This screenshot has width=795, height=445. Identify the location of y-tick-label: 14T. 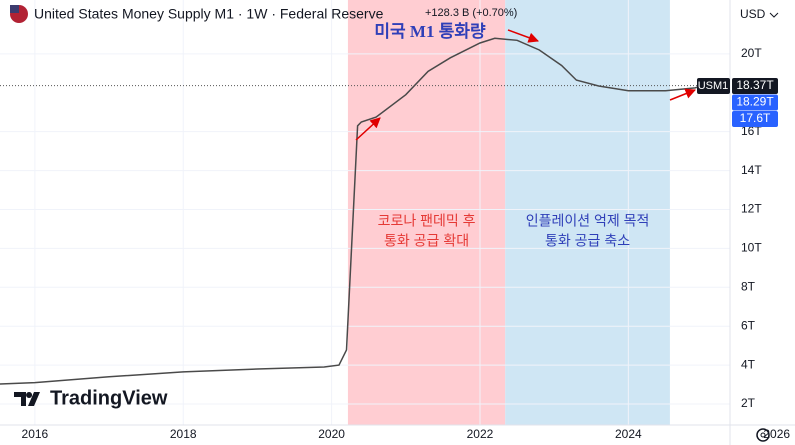
(751, 170).